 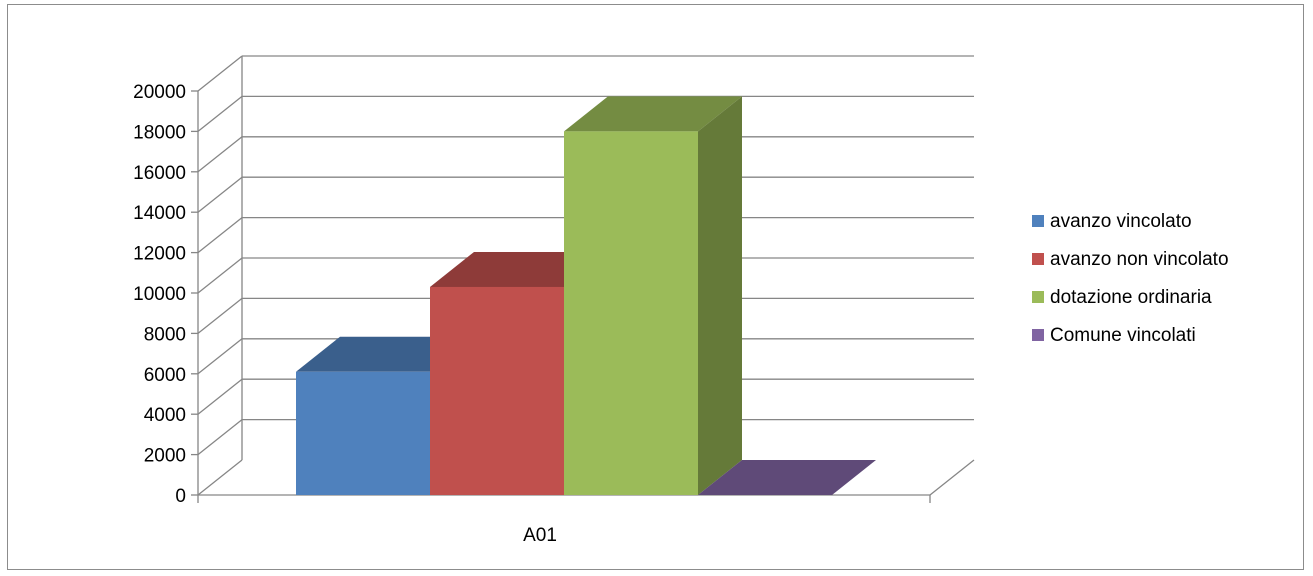 What do you see at coordinates (159, 92) in the screenshot?
I see `y-tick-label: 20000` at bounding box center [159, 92].